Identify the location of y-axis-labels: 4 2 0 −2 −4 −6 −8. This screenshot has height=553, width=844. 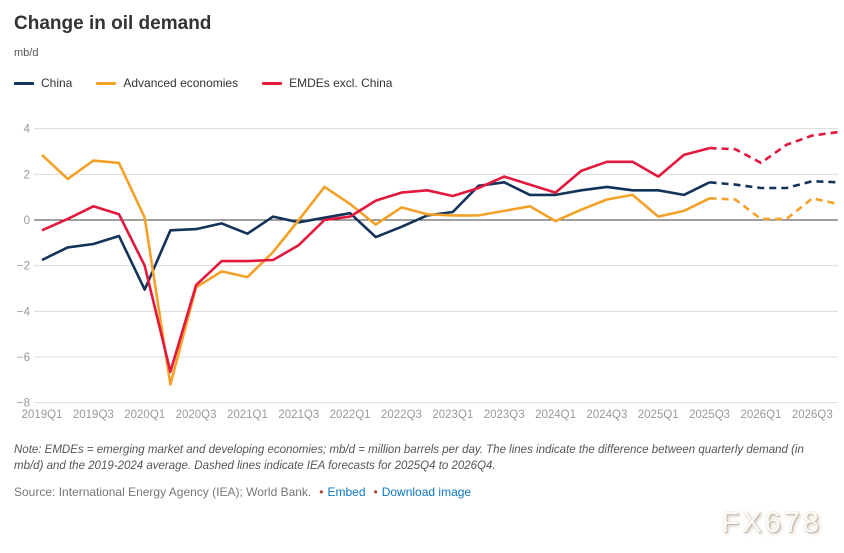
(24, 267).